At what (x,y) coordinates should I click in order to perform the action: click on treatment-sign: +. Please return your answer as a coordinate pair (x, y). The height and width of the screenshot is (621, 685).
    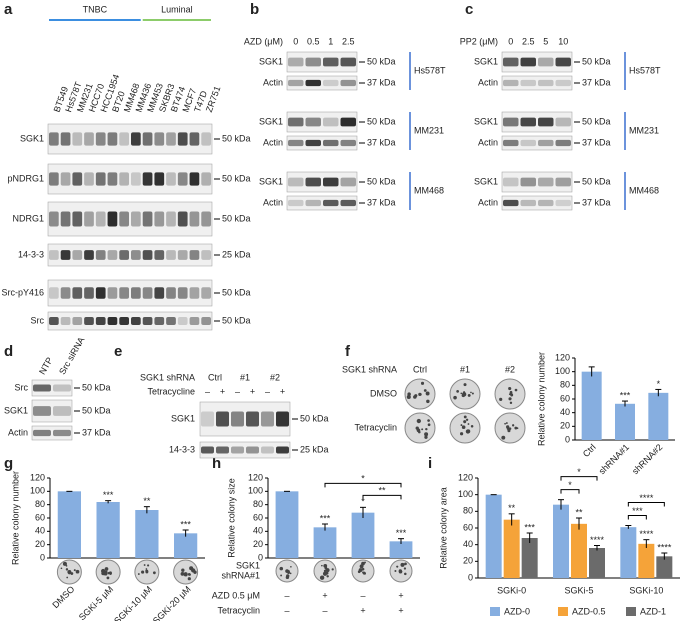
    Looking at the image, I should click on (222, 391).